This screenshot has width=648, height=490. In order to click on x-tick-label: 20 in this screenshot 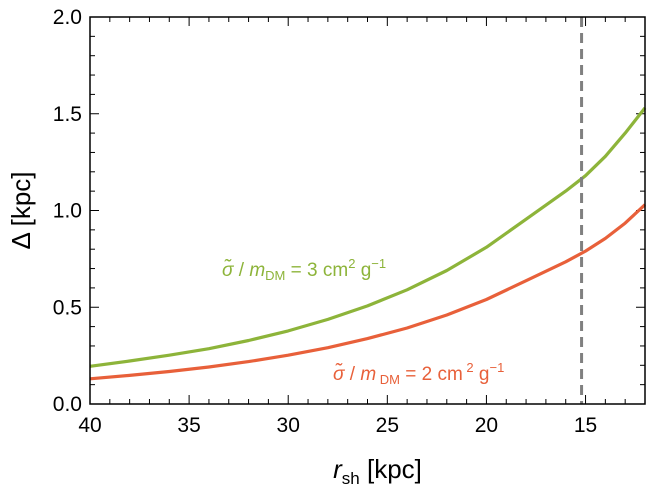, I will do `click(486, 425)`.